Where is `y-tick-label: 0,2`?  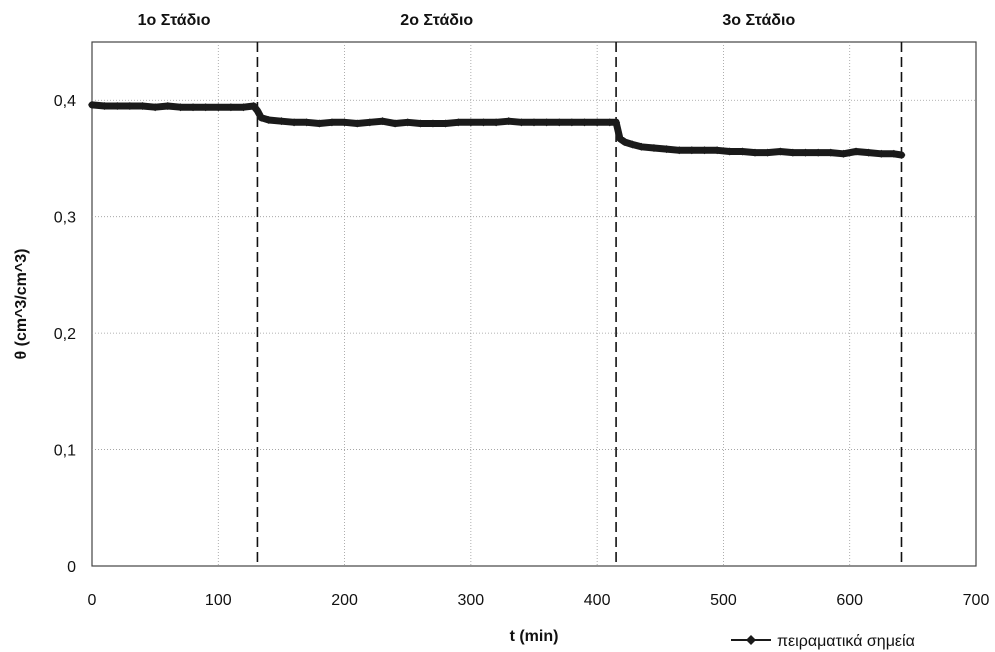 y-tick-label: 0,2 is located at coordinates (65, 334).